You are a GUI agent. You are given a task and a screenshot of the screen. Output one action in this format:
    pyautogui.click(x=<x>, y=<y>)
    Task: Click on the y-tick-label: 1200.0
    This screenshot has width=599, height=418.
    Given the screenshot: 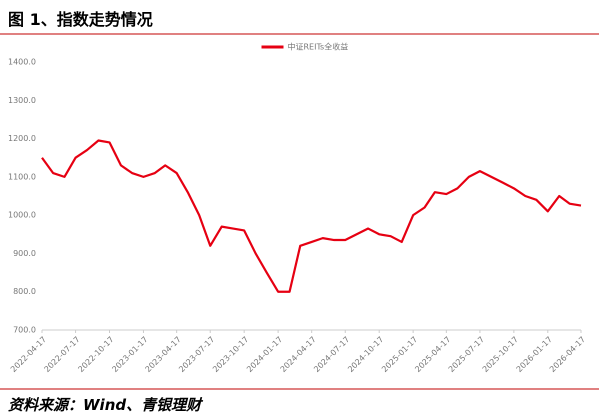 What is the action you would take?
    pyautogui.click(x=22, y=138)
    